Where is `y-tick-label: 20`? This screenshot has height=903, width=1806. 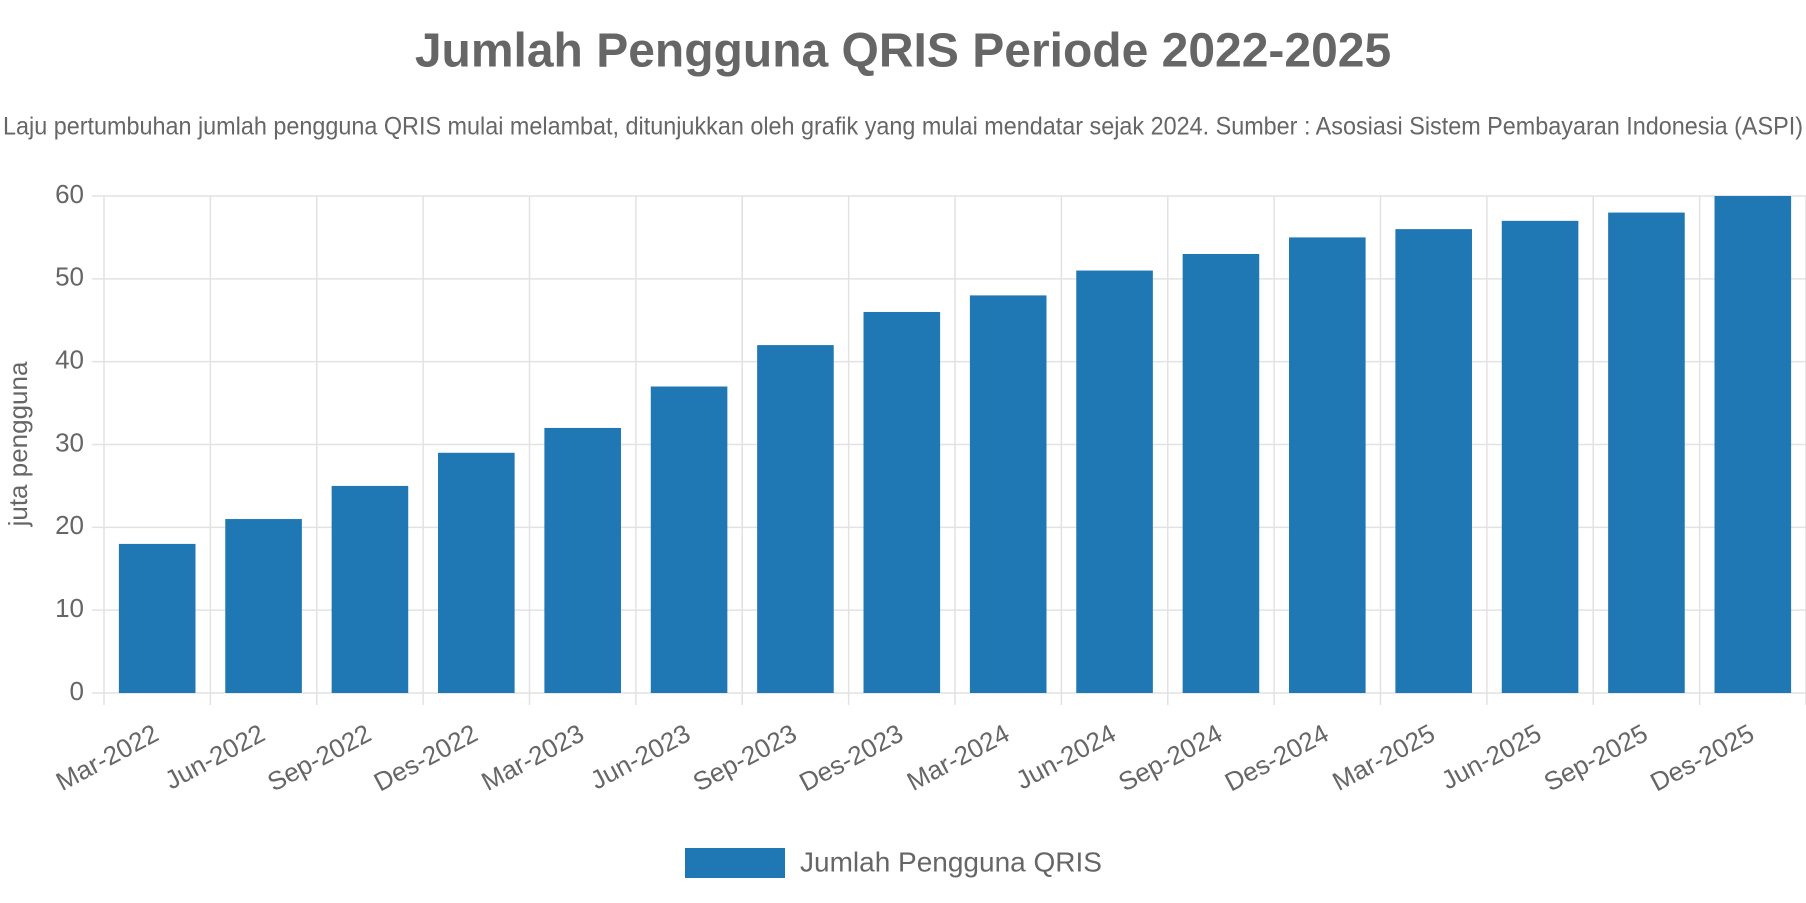
y-tick-label: 20 is located at coordinates (69, 525).